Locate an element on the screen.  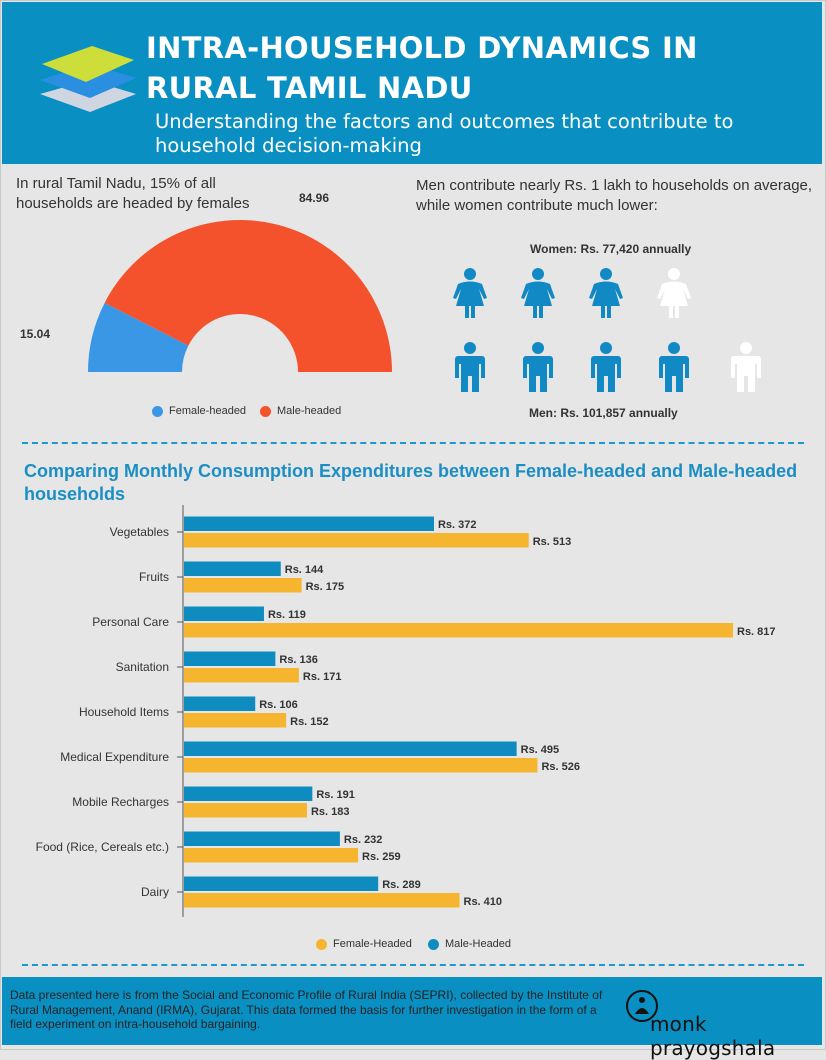
category-label: Vegetables is located at coordinates (139, 532).